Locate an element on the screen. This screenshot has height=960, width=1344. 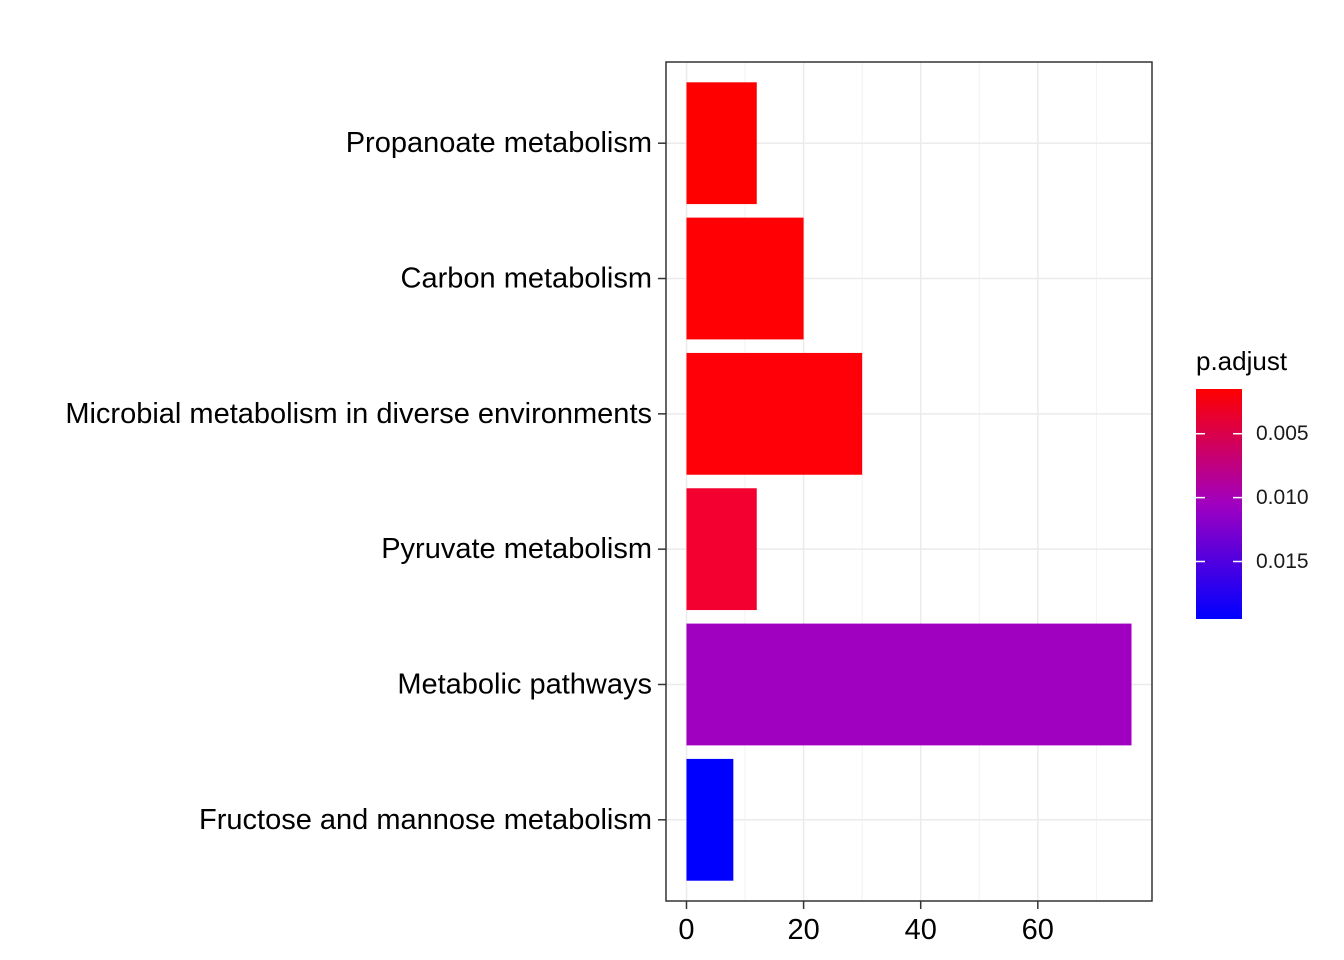
color-legend: p.adjust 0.005 0.010 0.015 is located at coordinates (1252, 482).